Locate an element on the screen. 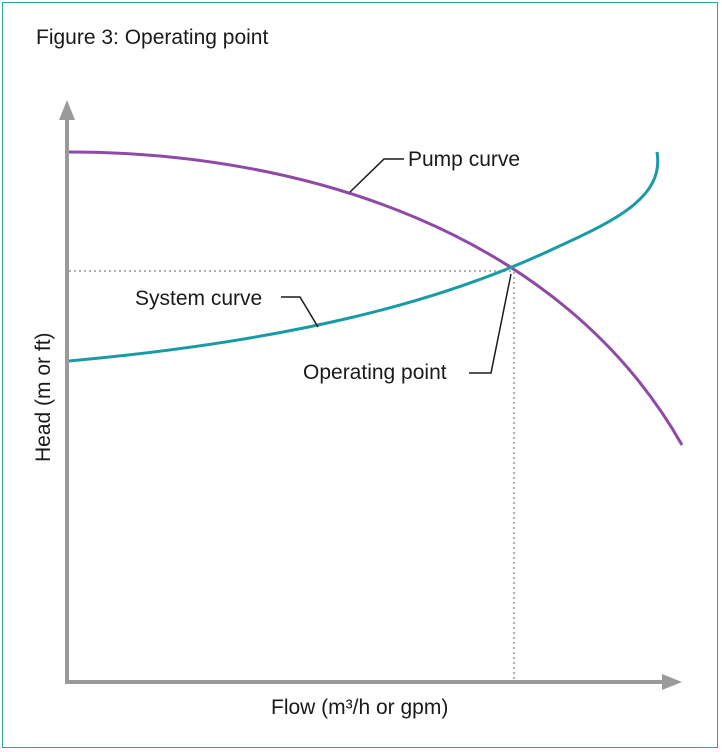  x-axis-arrow is located at coordinates (672, 682).